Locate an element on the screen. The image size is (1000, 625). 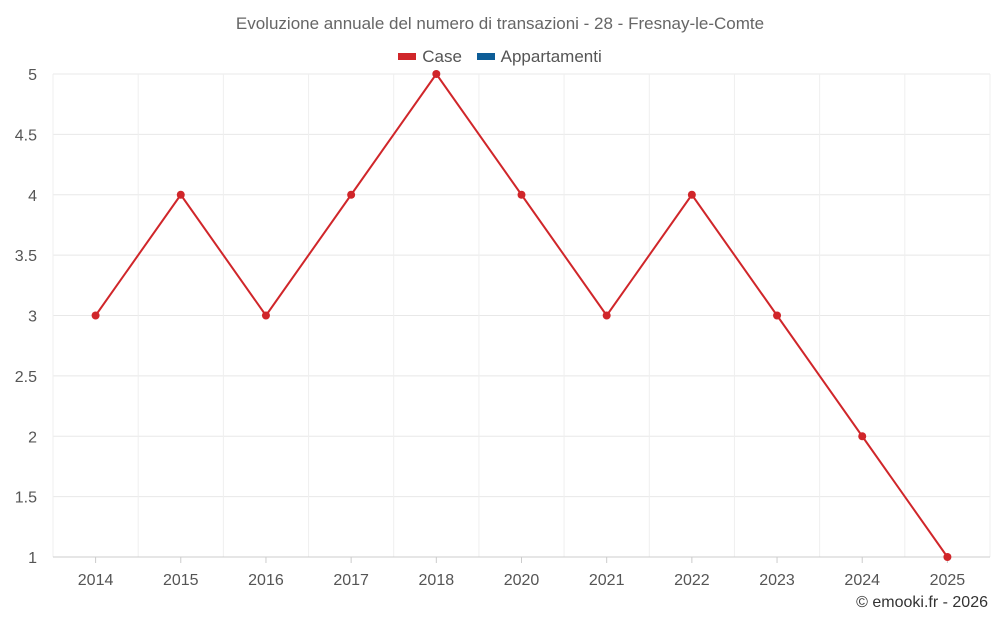
x-tick-label: 2024 is located at coordinates (862, 580).